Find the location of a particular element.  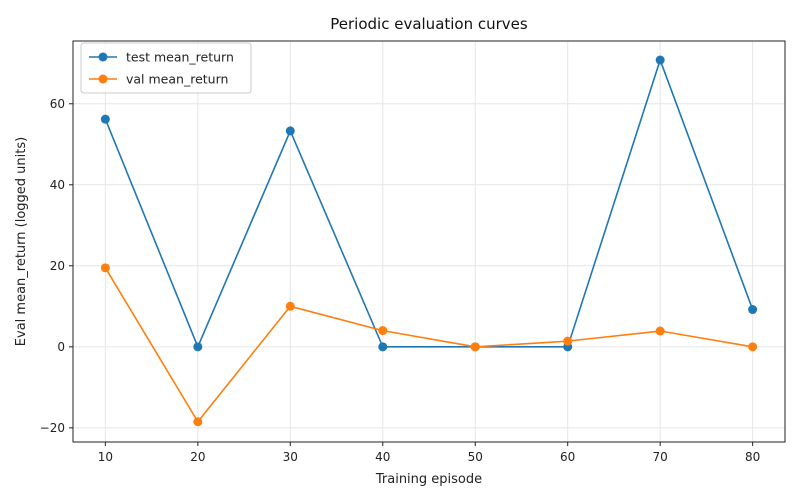

x-tick-label: 20 is located at coordinates (197, 457).